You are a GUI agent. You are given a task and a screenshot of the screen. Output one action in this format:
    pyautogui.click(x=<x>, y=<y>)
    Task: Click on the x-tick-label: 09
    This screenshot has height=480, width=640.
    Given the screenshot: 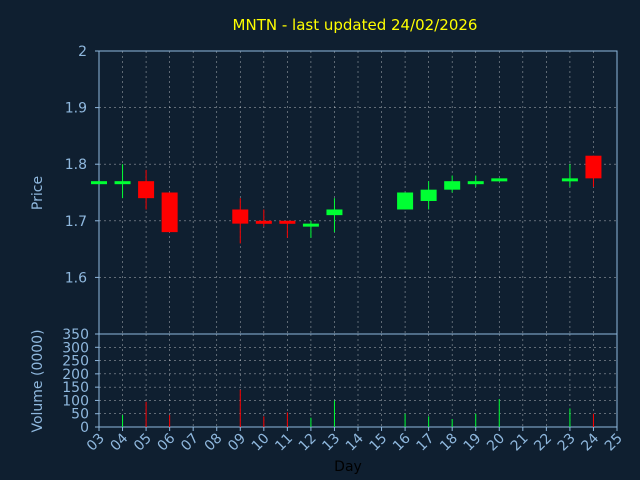 What is the action you would take?
    pyautogui.click(x=237, y=443)
    